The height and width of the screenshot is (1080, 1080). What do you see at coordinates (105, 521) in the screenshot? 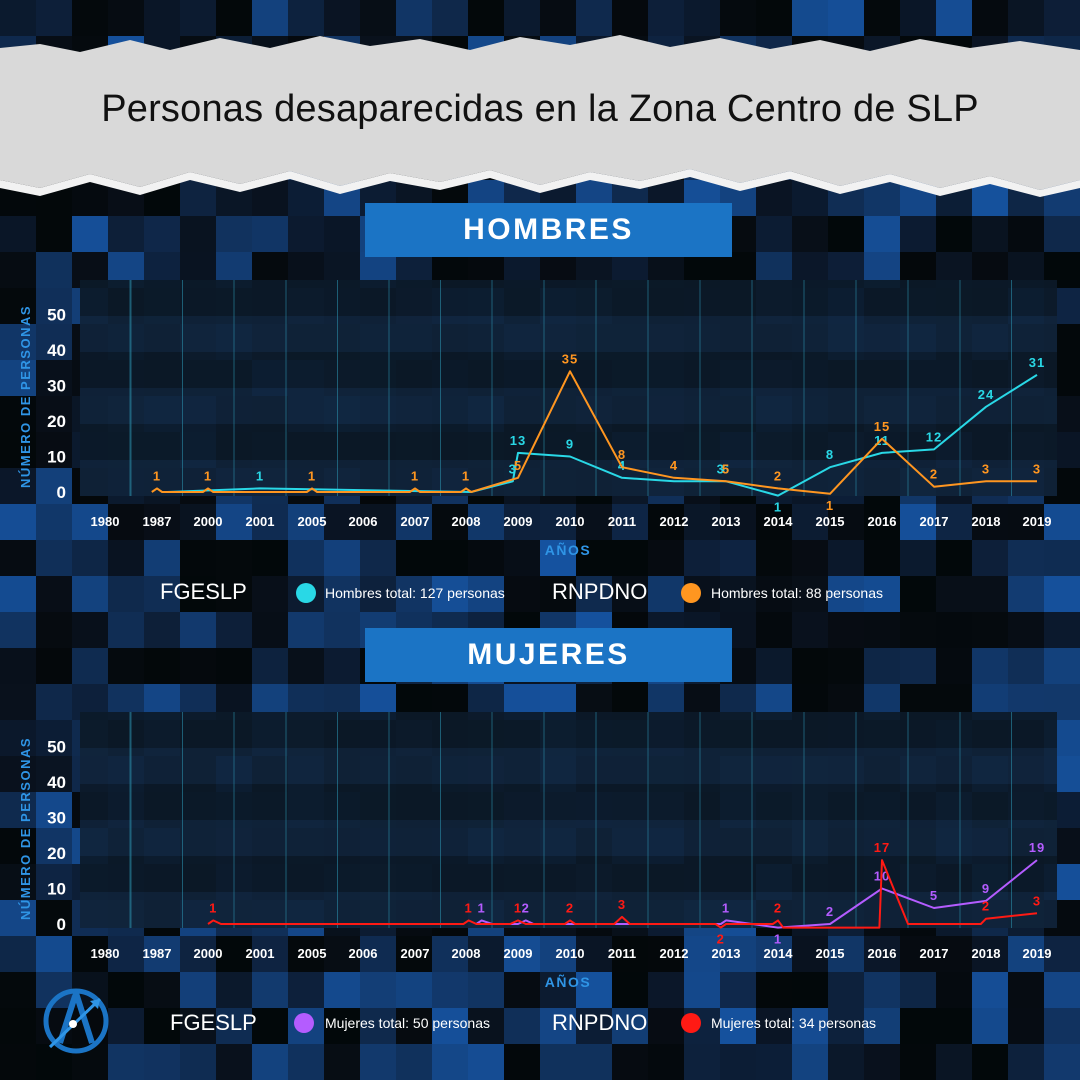
I see `hombres-x-tick-label: 1980` at bounding box center [105, 521].